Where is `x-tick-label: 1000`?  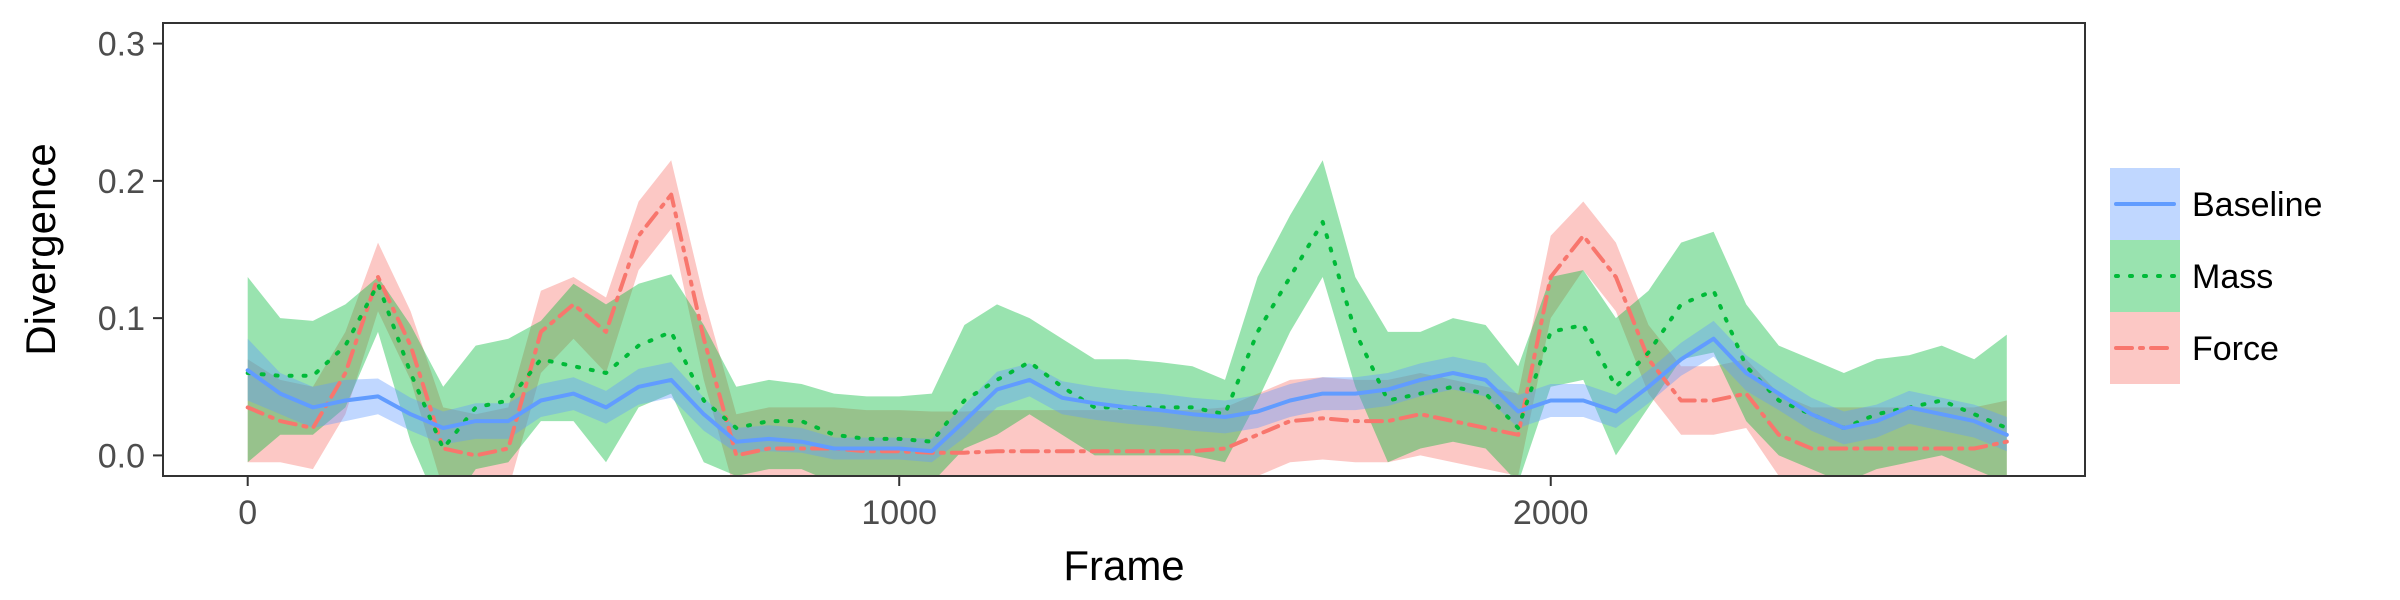 x-tick-label: 1000 is located at coordinates (899, 513).